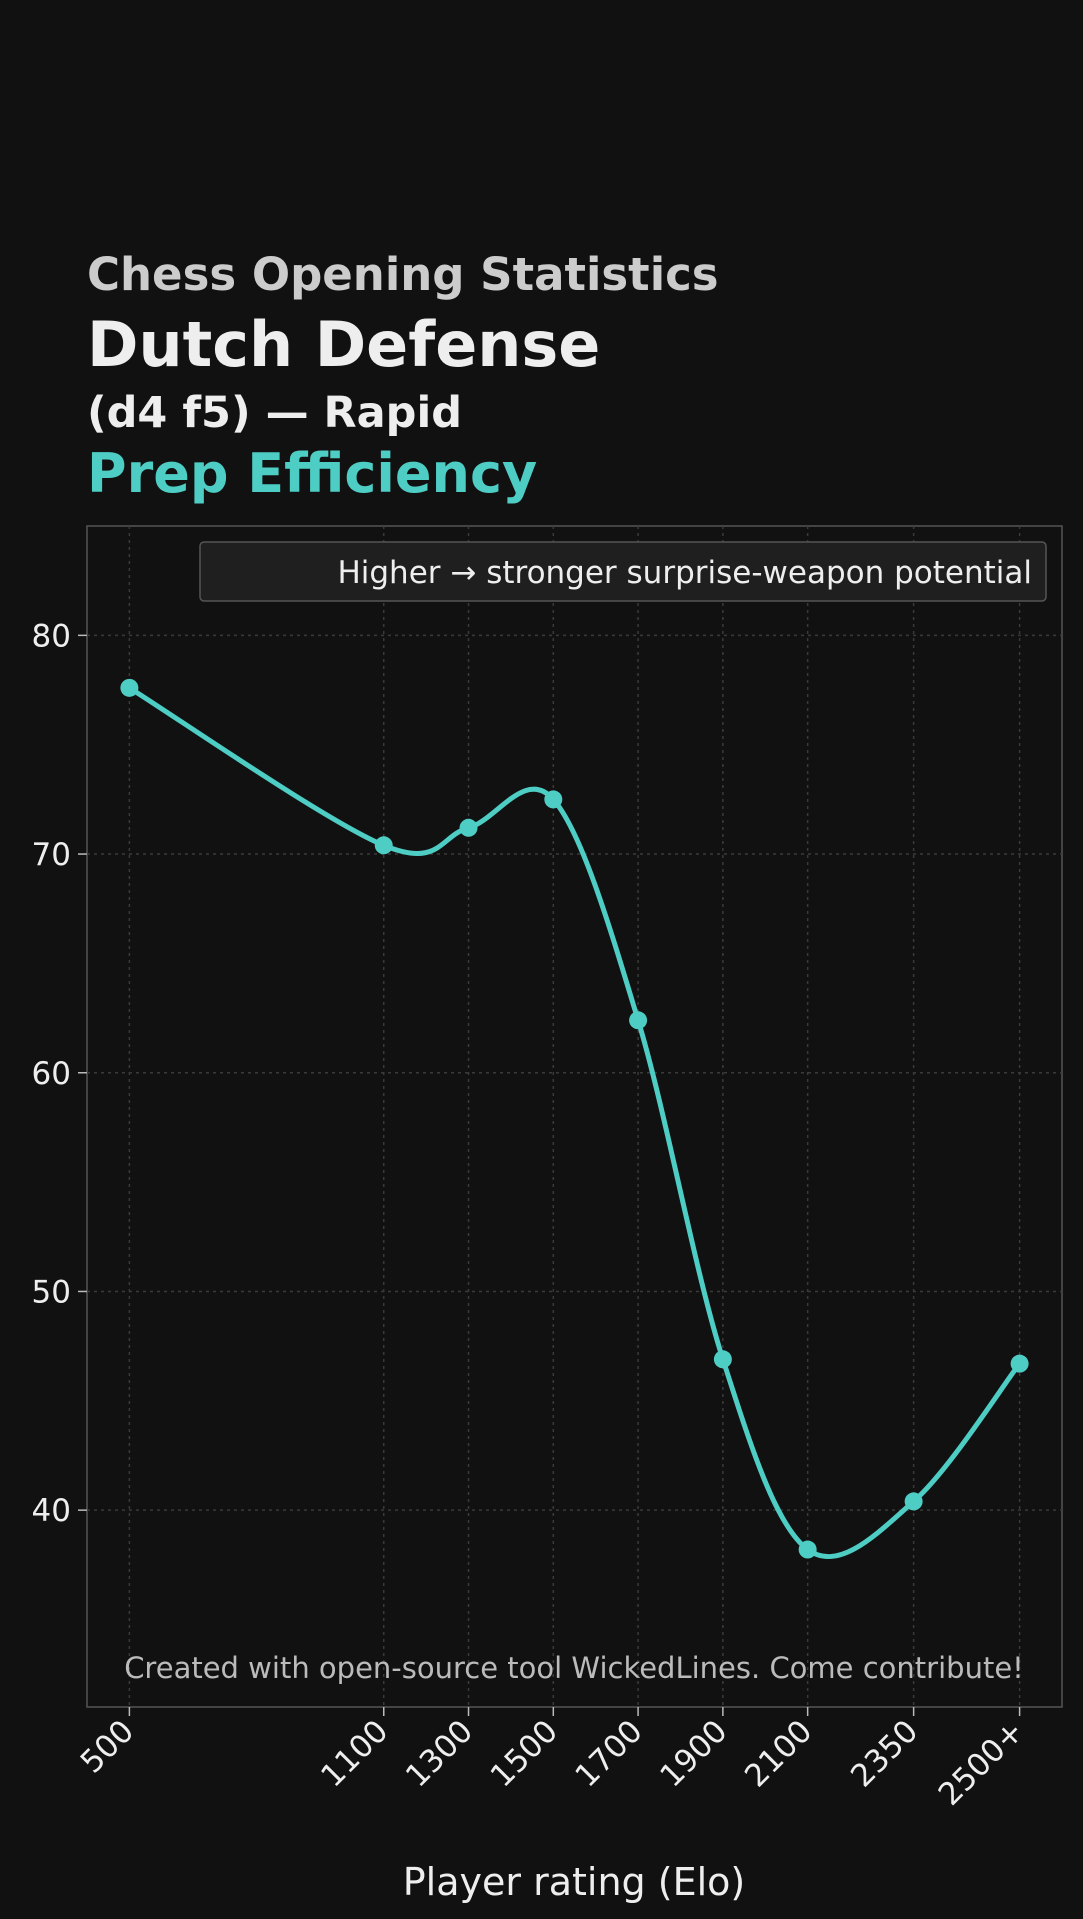  Describe the element at coordinates (51, 1074) in the screenshot. I see `y-tick-label: 60` at that location.